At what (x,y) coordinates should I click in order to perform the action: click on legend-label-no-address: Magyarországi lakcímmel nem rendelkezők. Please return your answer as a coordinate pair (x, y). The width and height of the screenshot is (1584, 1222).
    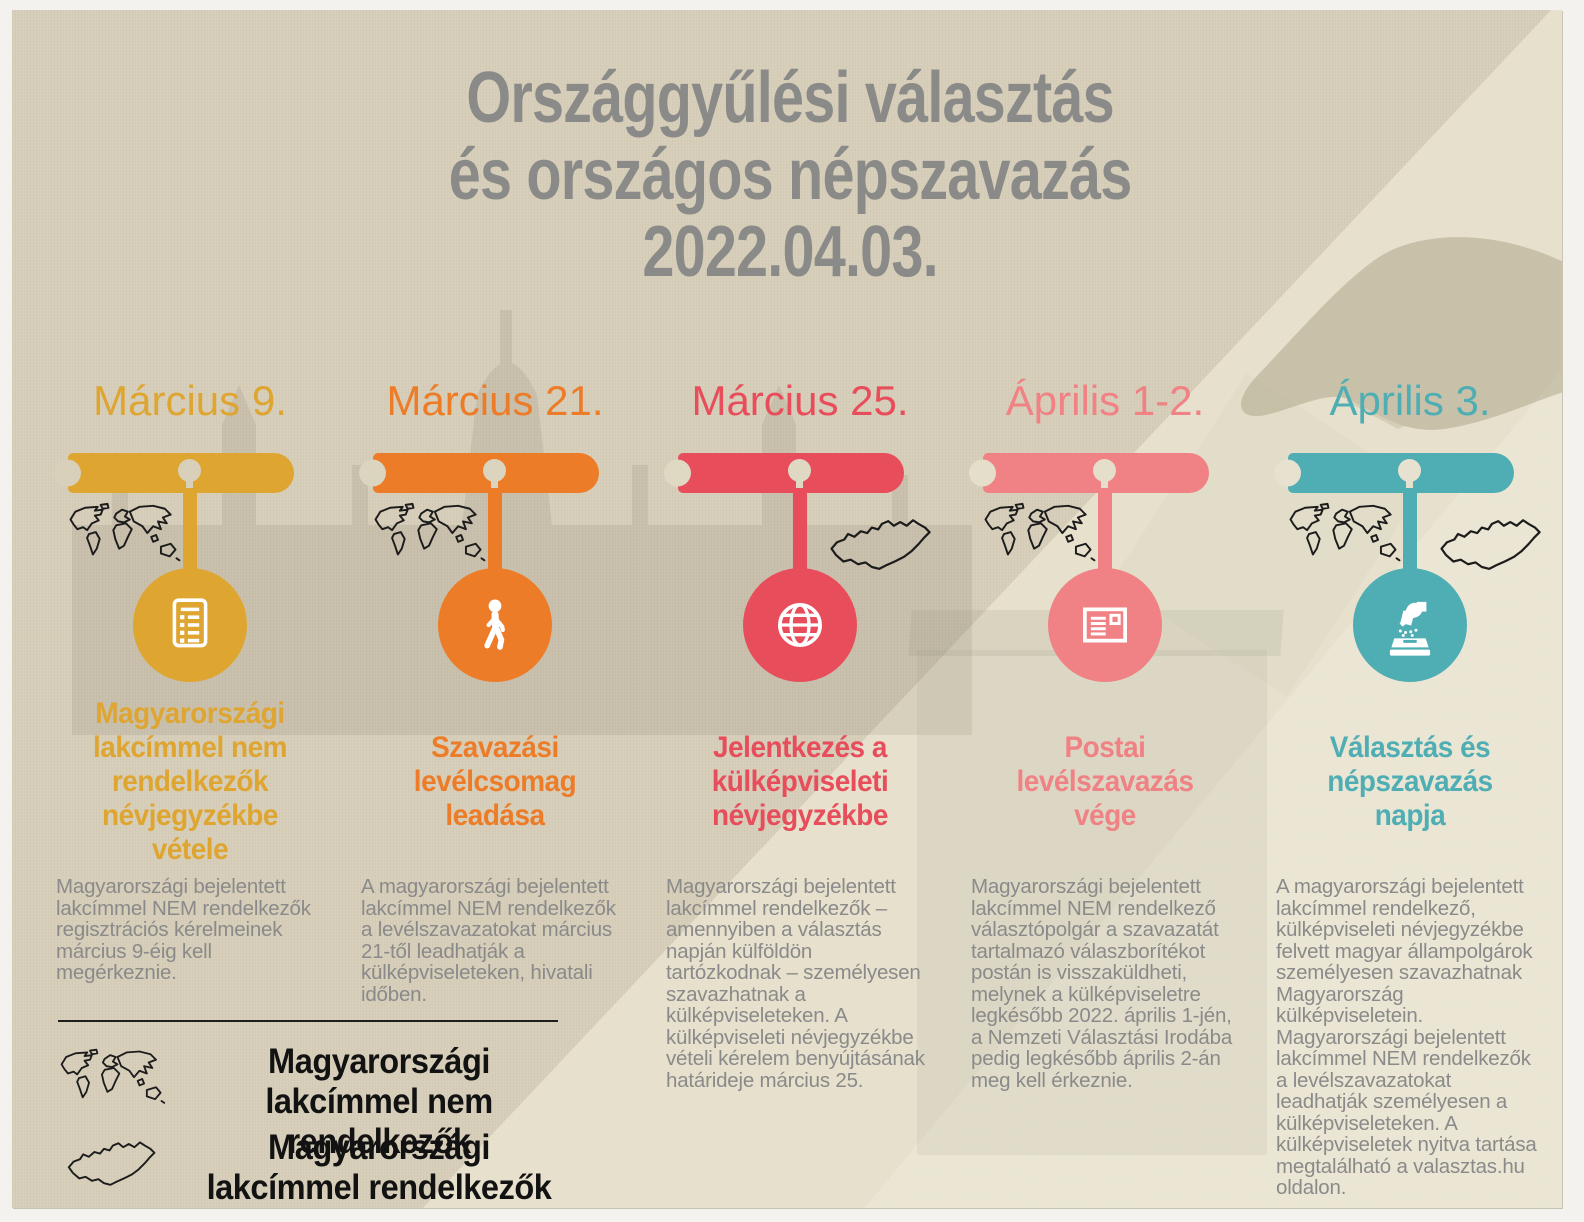
    Looking at the image, I should click on (379, 1101).